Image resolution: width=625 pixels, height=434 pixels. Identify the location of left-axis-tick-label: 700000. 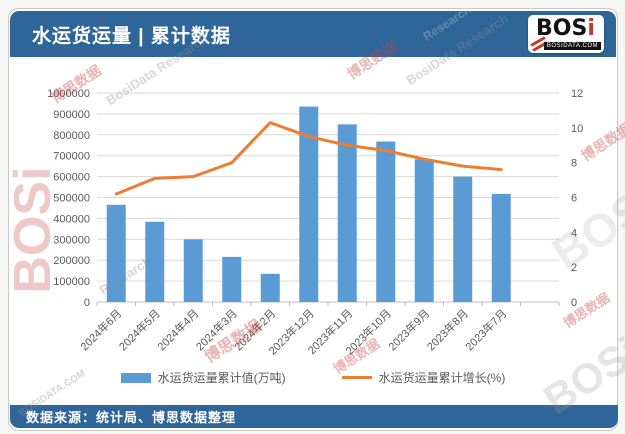
(71, 157).